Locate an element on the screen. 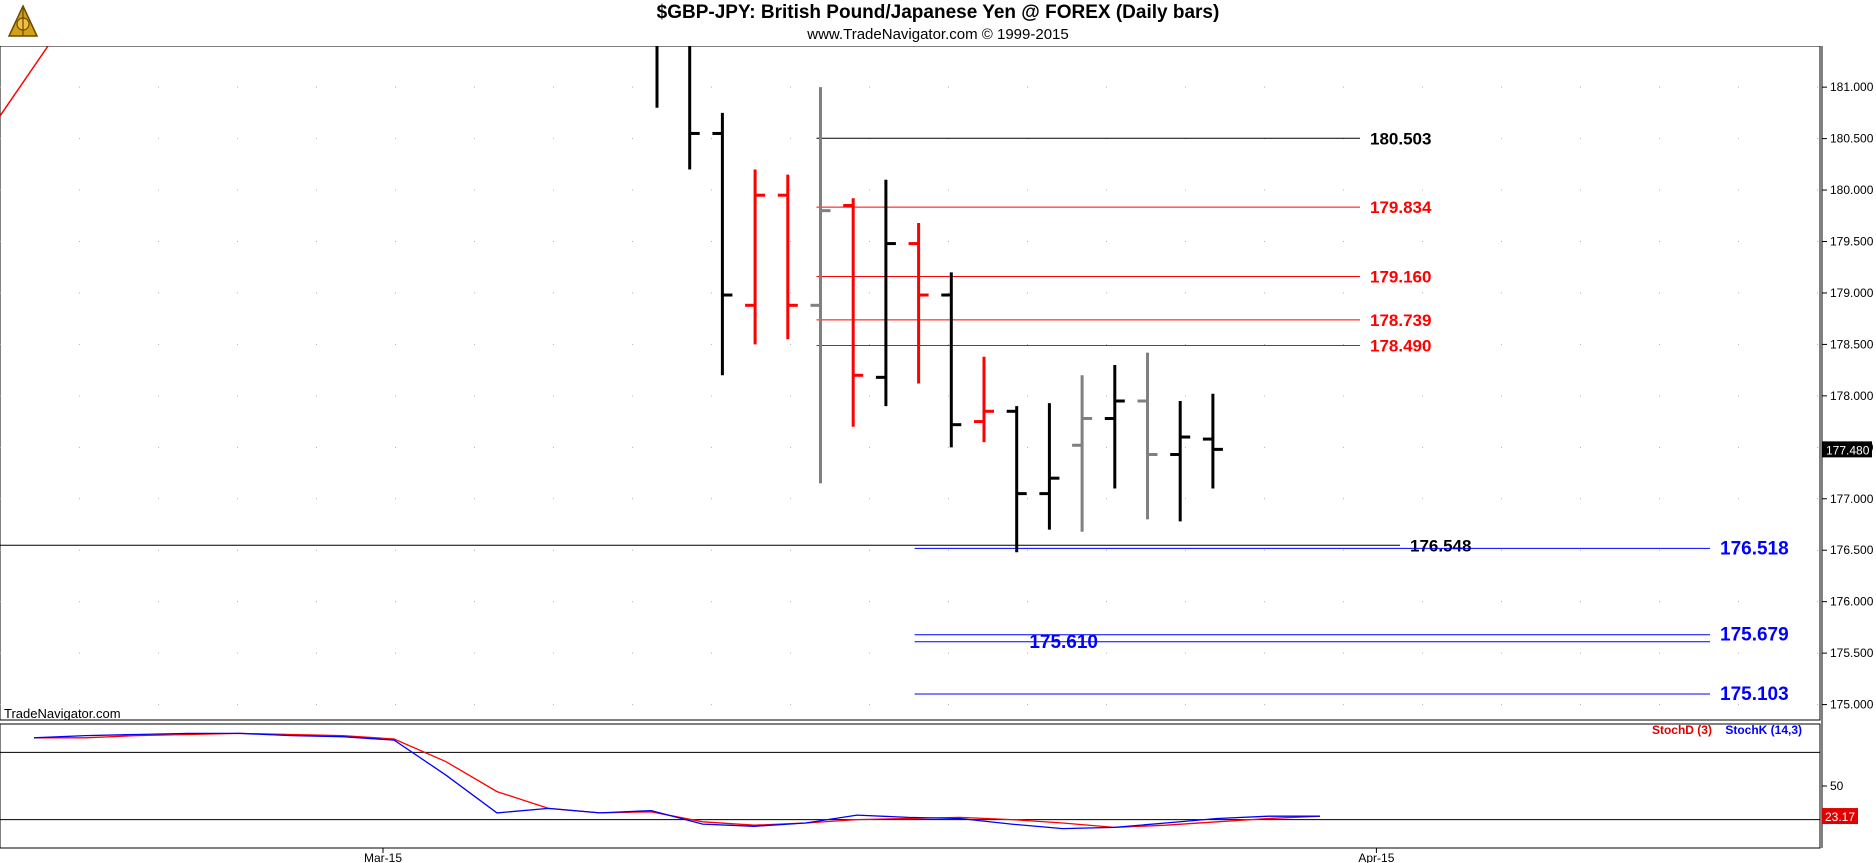  stoch-last-label: 23.17 is located at coordinates (1840, 817).